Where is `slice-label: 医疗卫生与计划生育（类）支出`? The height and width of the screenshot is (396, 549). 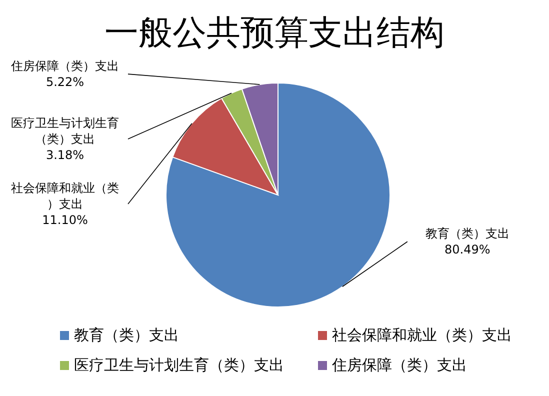
slice-label: 医疗卫生与计划生育（类）支出 is located at coordinates (65, 131).